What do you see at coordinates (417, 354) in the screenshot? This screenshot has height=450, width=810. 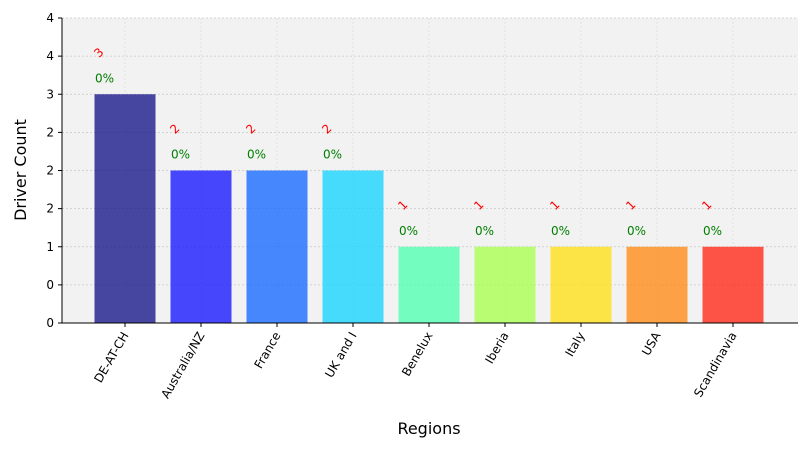 I see `x-tick-label: Benelux` at bounding box center [417, 354].